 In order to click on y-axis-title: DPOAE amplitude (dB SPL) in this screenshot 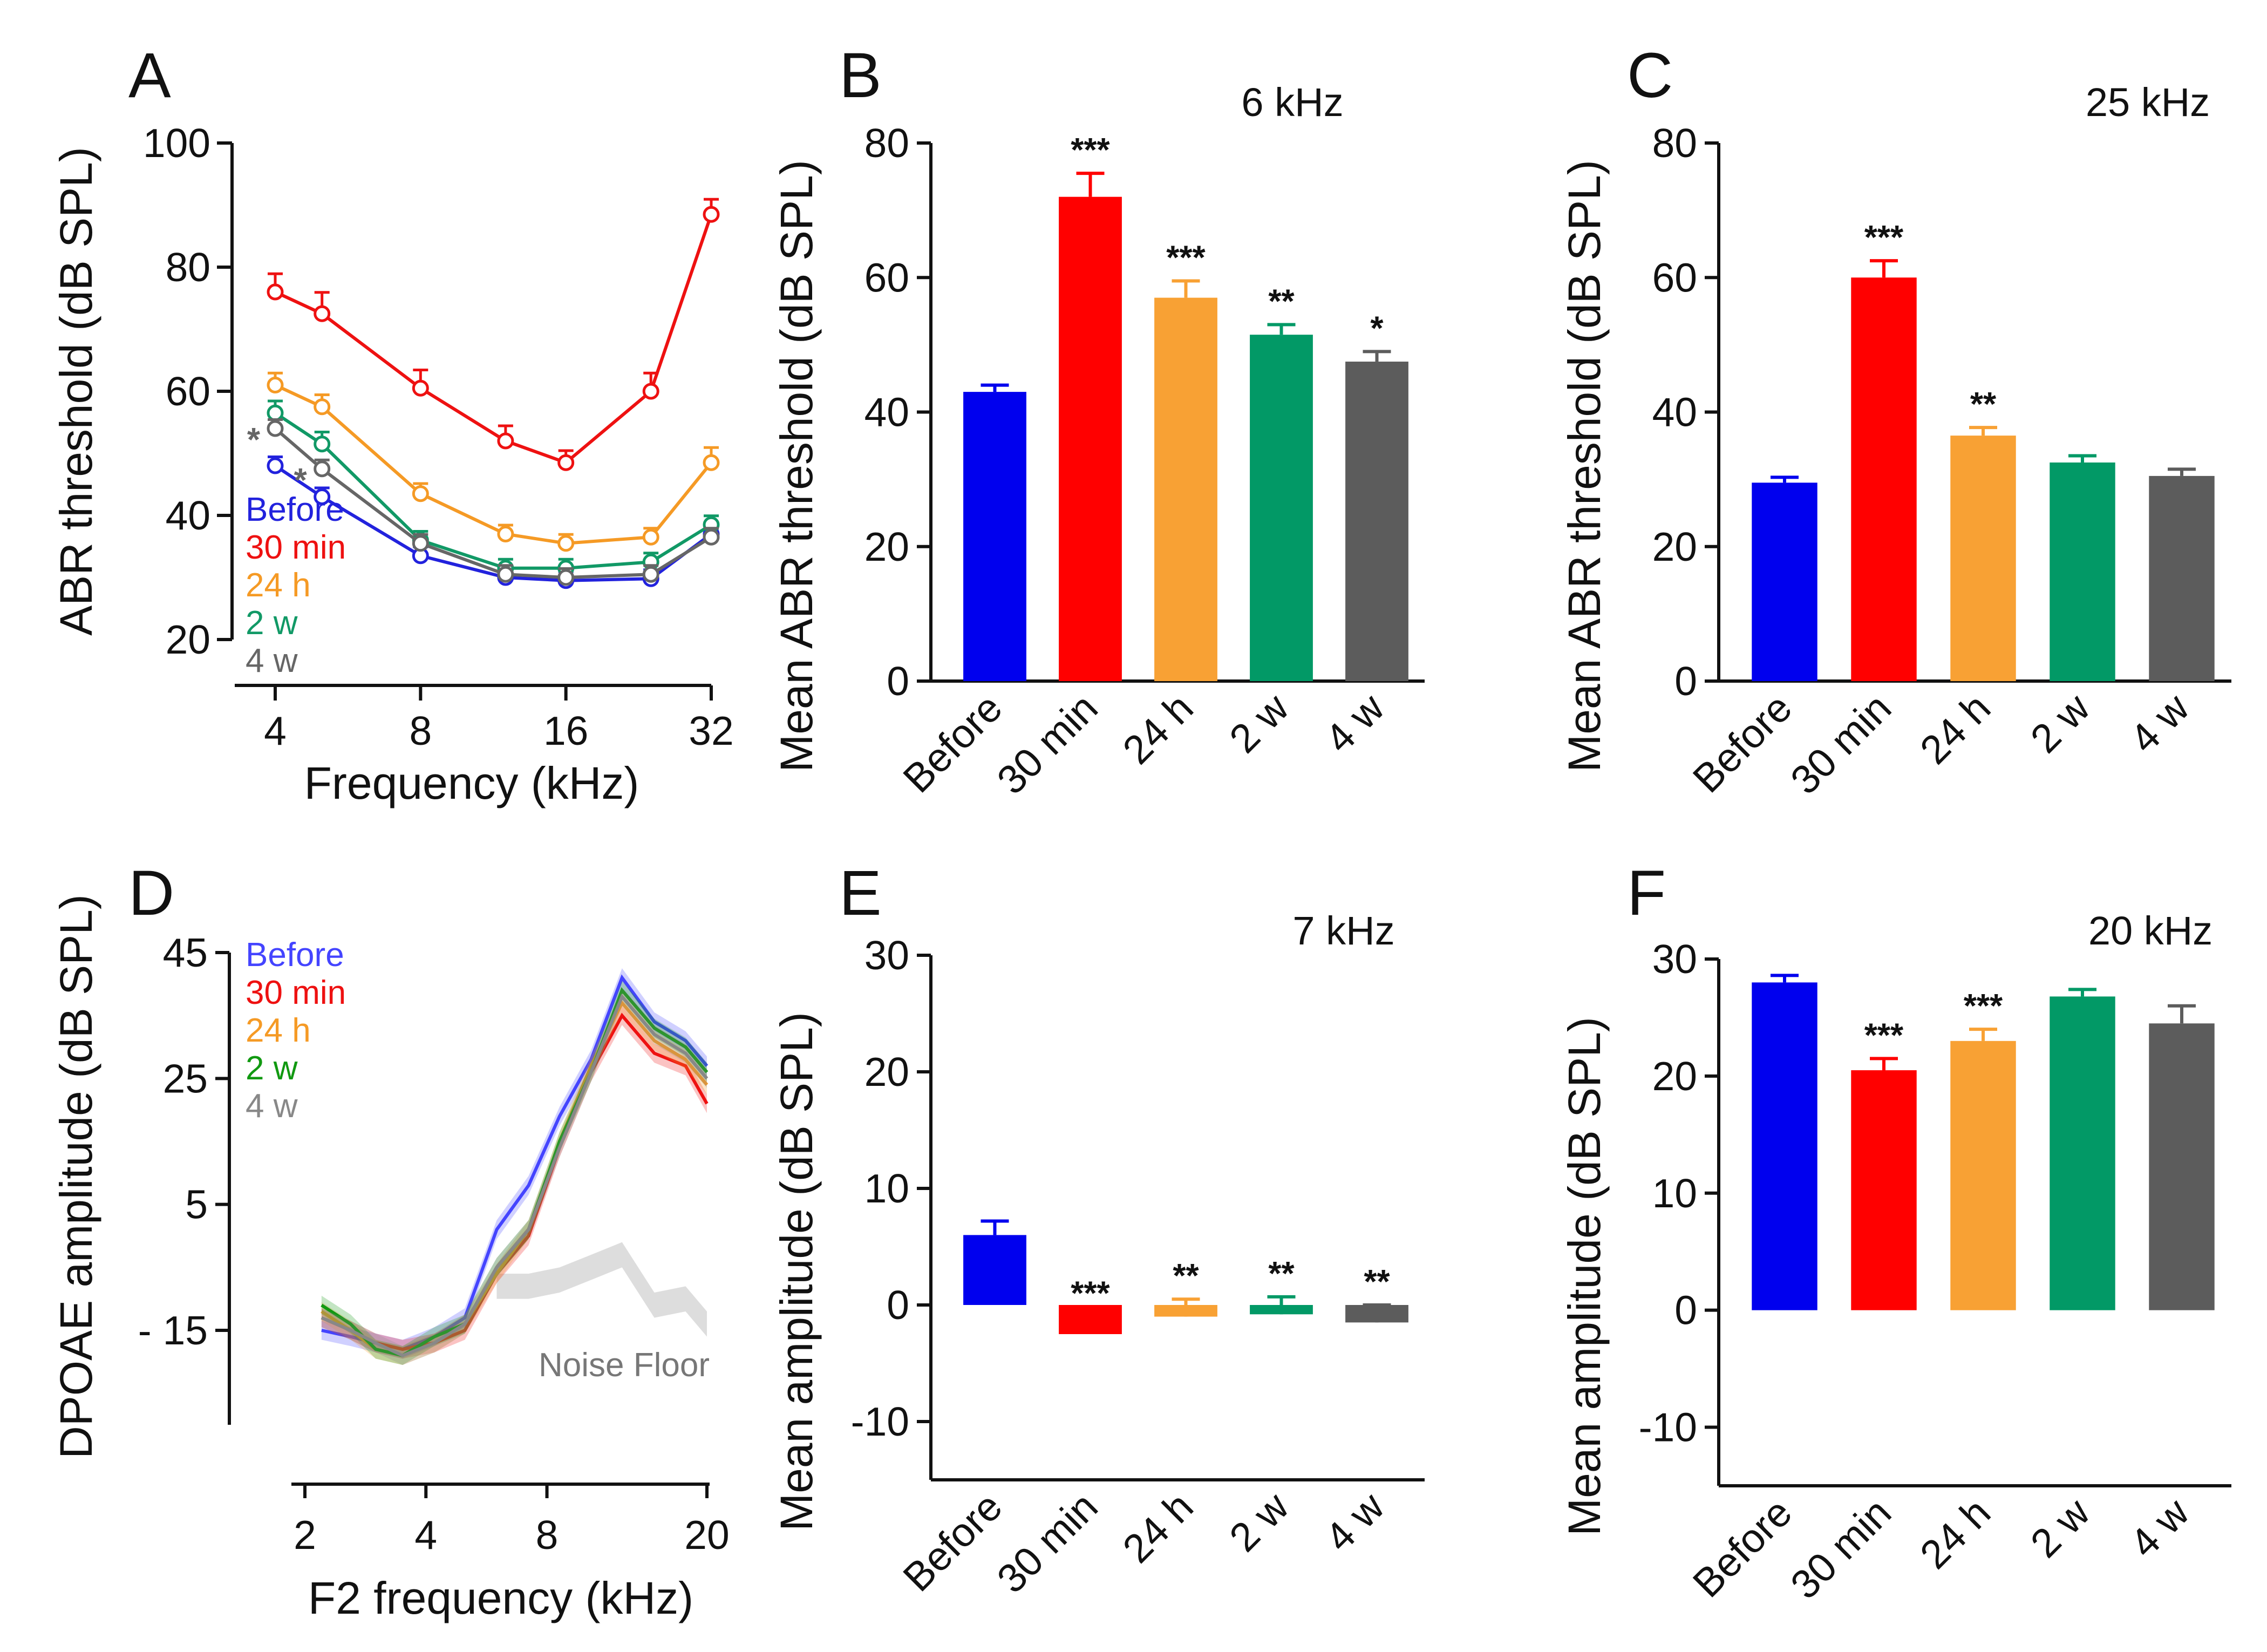, I will do `click(76, 1176)`.